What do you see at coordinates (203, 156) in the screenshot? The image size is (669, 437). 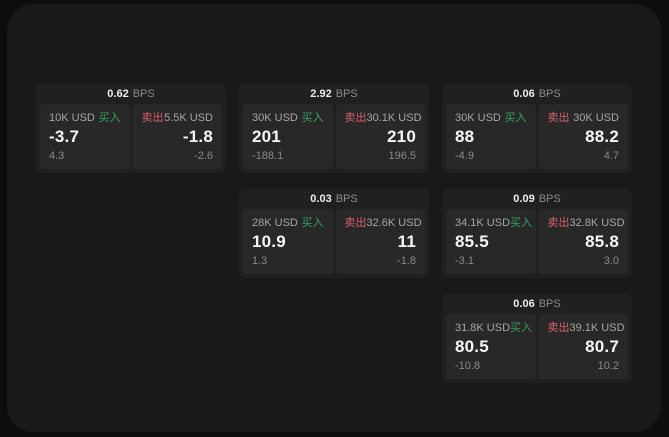 I see `sell-secondary-value: -2.6` at bounding box center [203, 156].